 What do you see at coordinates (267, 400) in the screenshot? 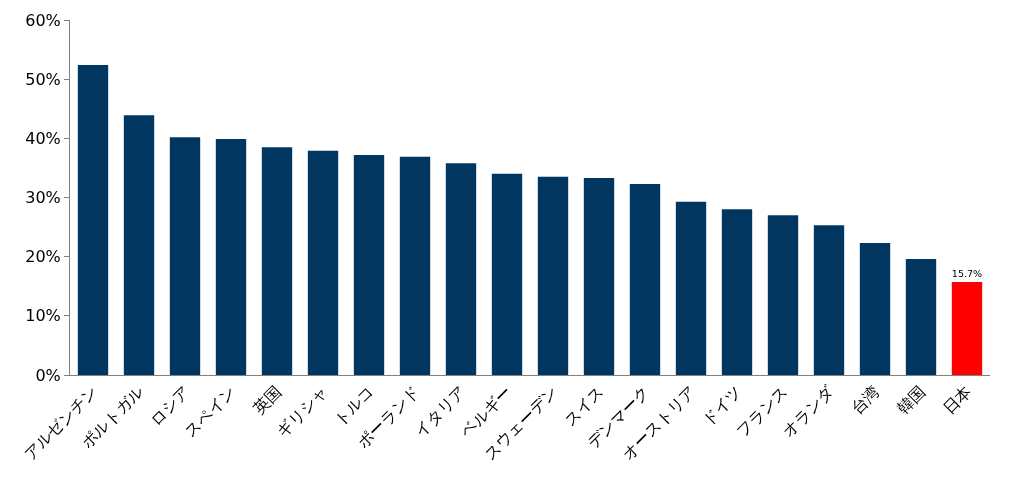
I see `x-tick-label: 英国` at bounding box center [267, 400].